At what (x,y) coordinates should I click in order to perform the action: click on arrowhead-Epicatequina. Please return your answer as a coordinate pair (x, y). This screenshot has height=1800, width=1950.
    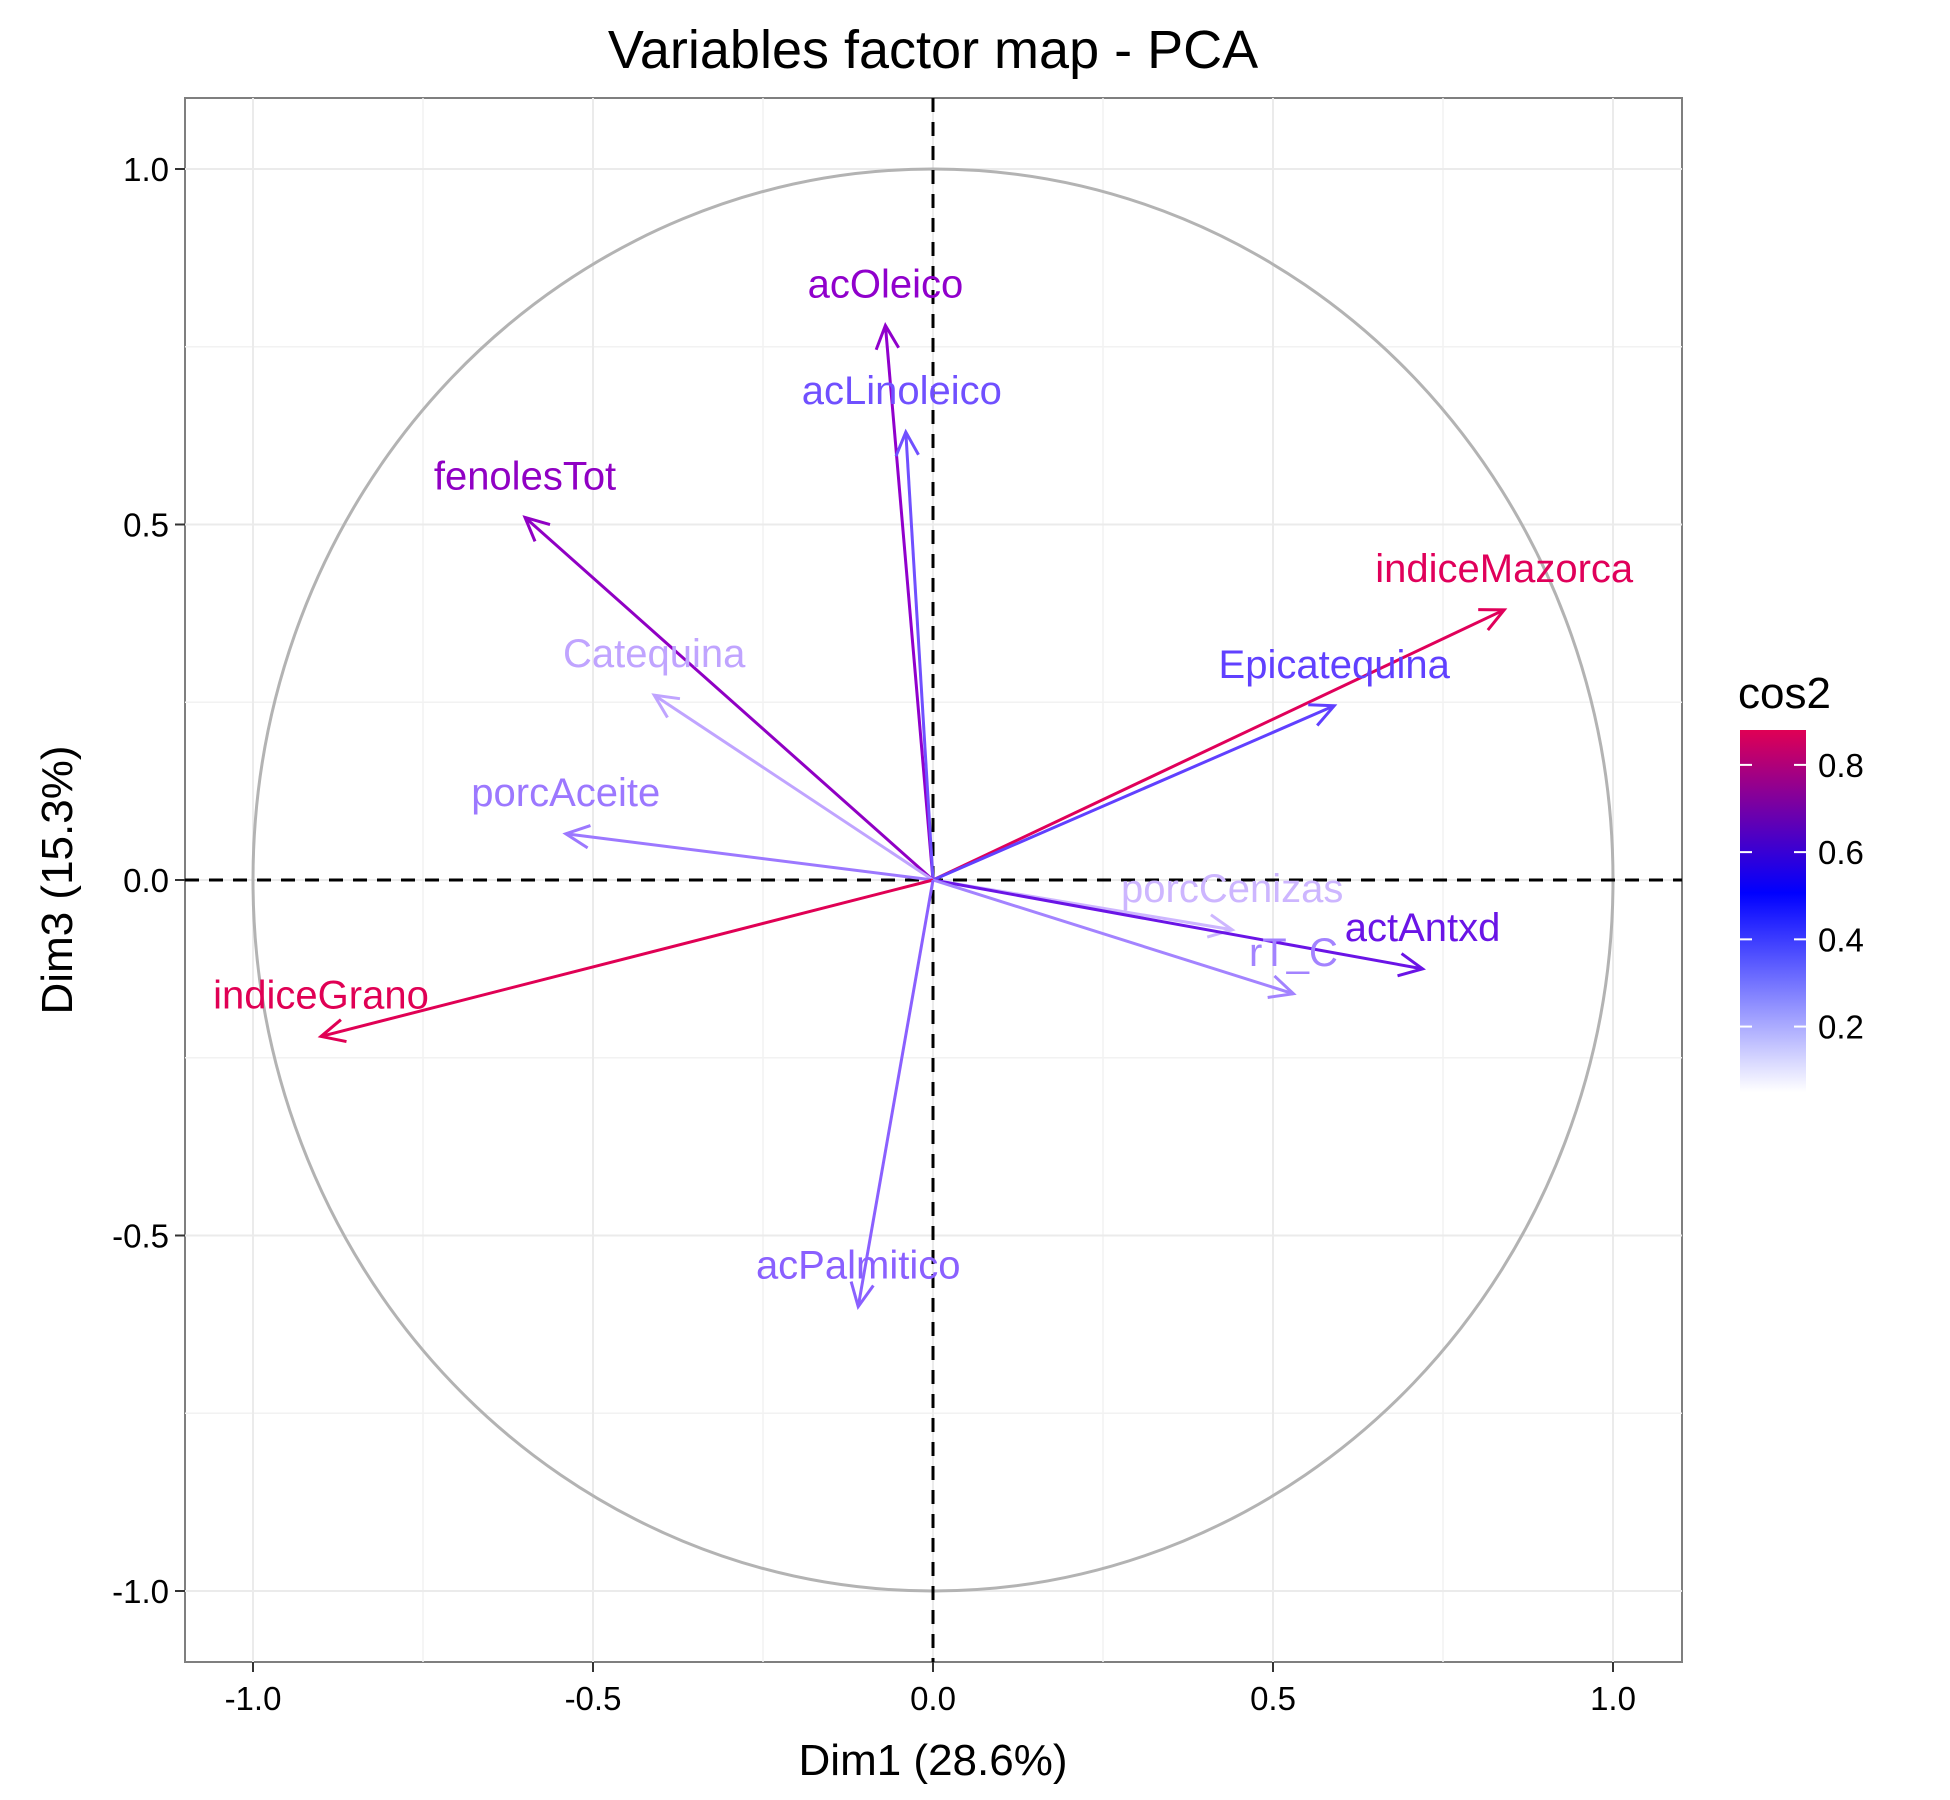
    Looking at the image, I should click on (1323, 715).